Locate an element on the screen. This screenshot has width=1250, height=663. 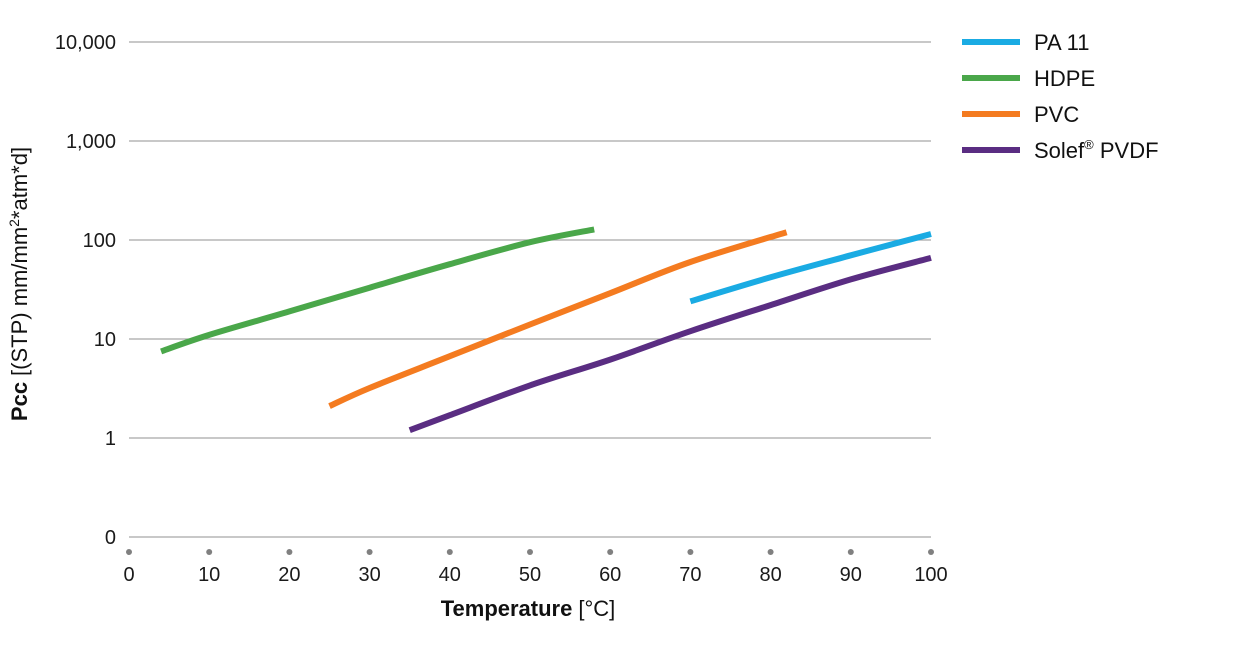
y-axis-title-unit-suffix: *atm*d] is located at coordinates (19, 183).